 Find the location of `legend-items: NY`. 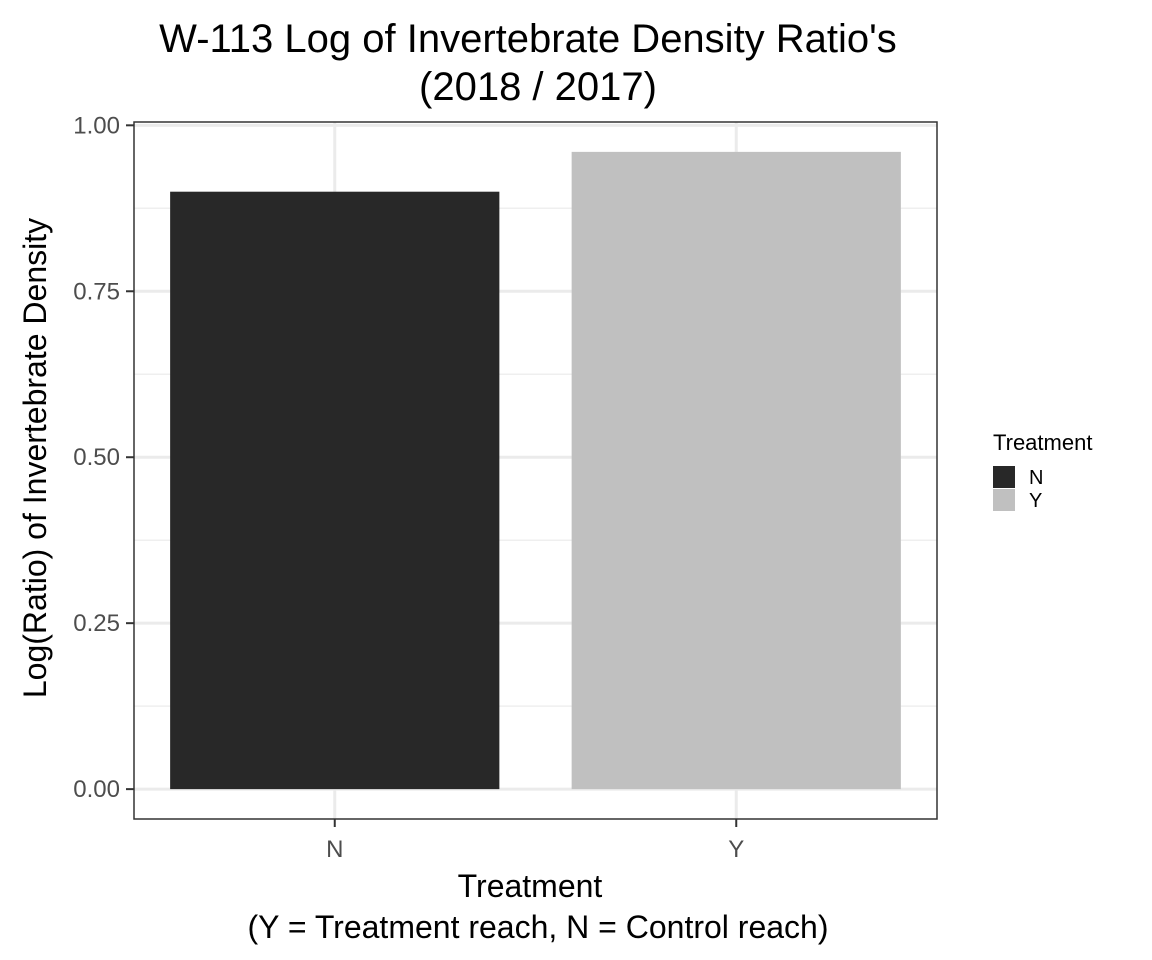

legend-items: NY is located at coordinates (1018, 489).